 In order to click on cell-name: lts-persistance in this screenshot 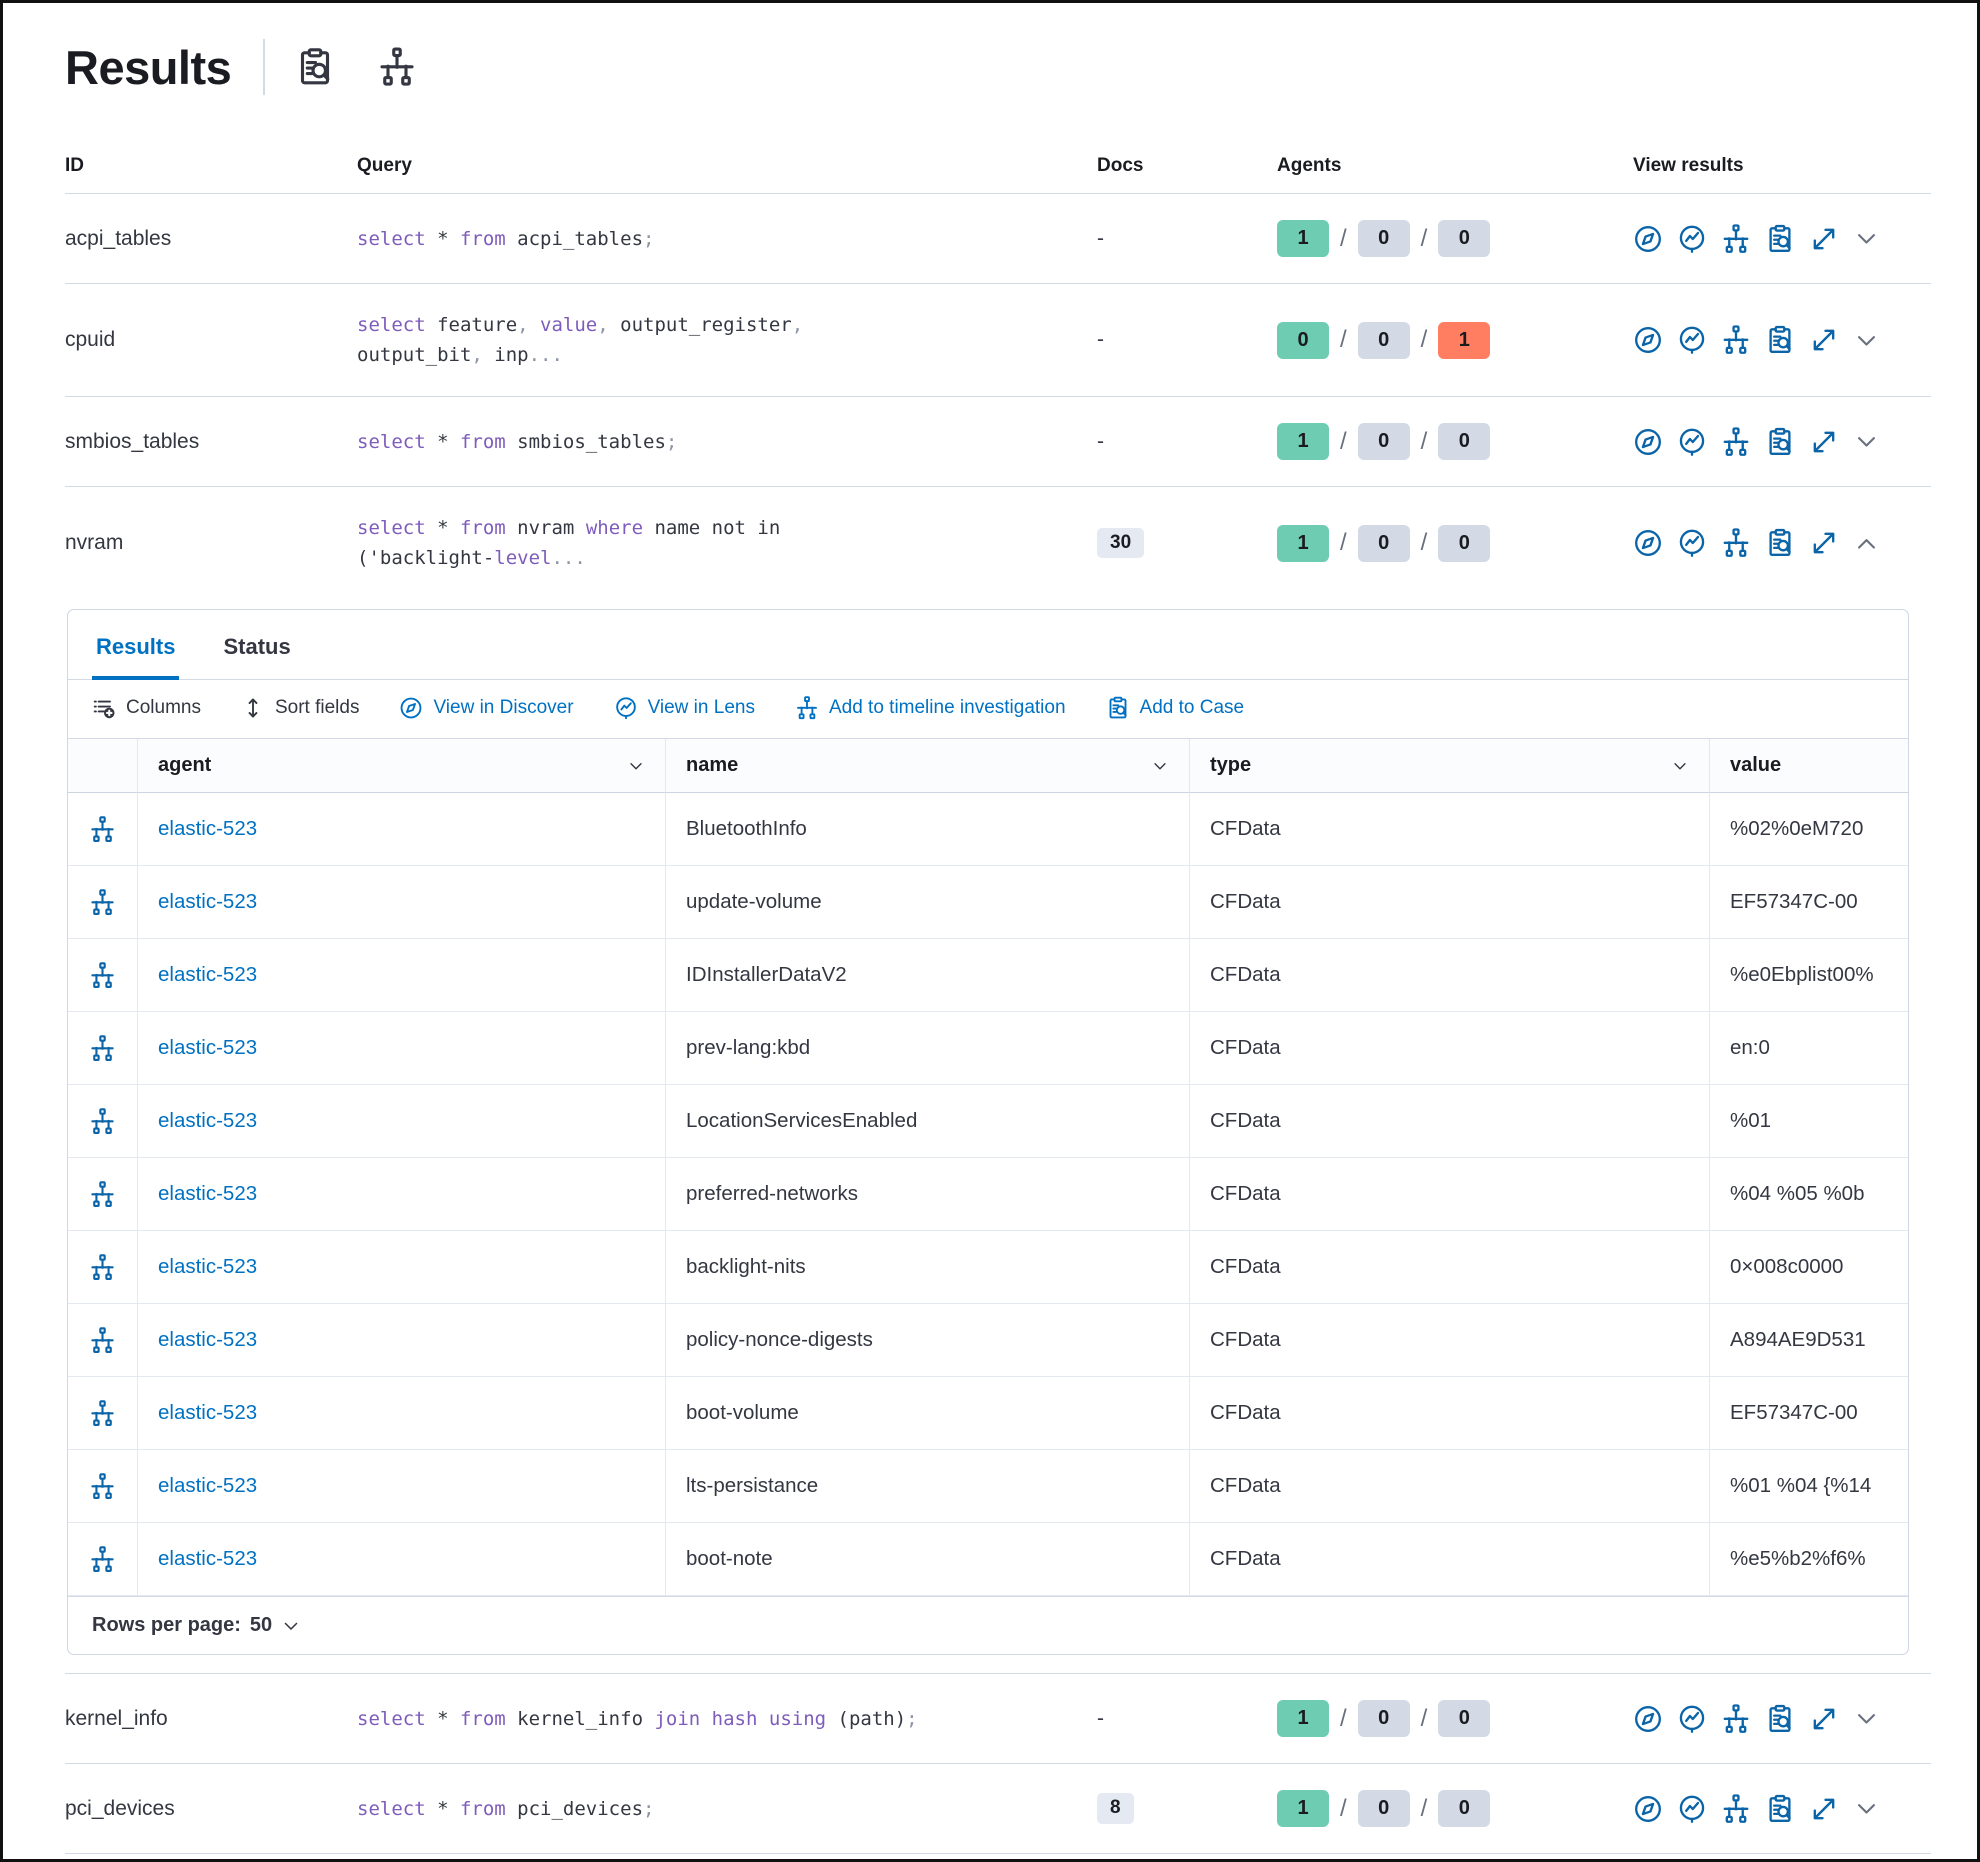, I will do `click(928, 1486)`.